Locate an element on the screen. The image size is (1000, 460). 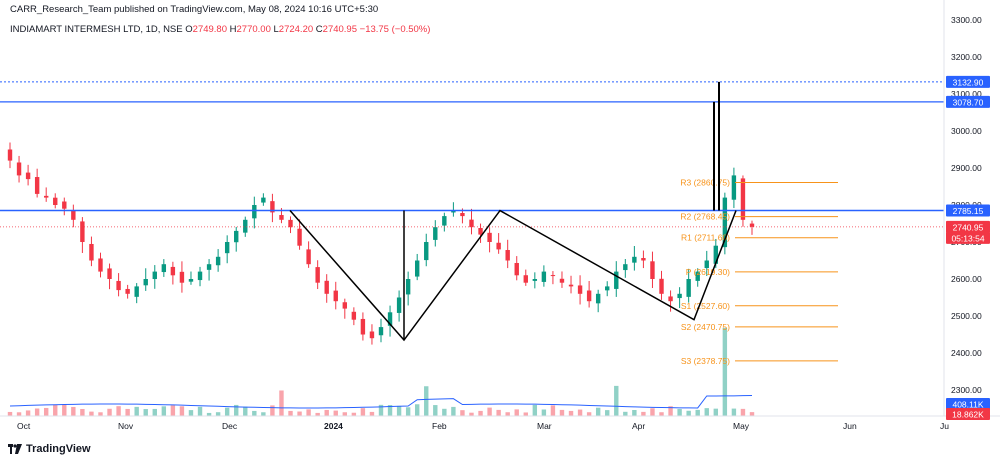
x-tick-label: 2024 is located at coordinates (333, 426).